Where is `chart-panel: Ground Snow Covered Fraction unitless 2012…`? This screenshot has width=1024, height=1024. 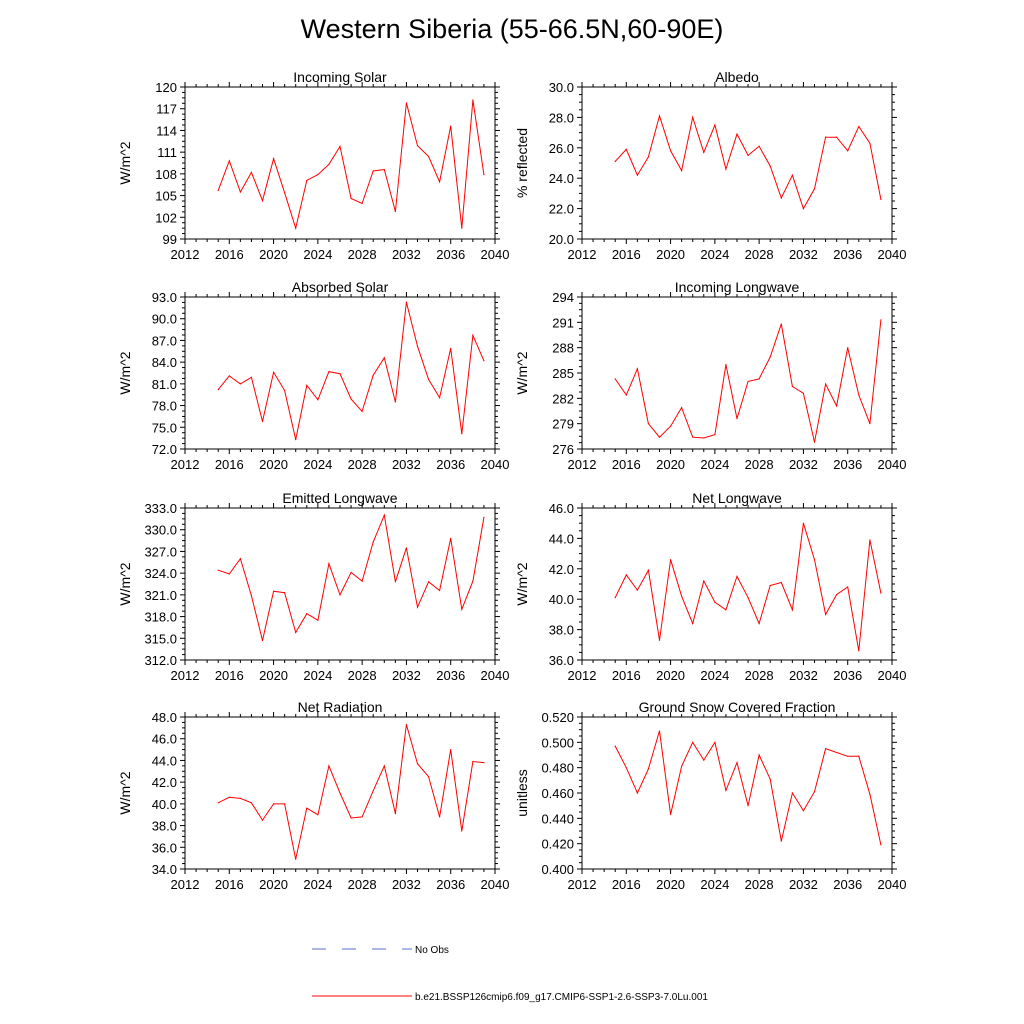
chart-panel: Ground Snow Covered Fraction unitless 2012… is located at coordinates (710, 795).